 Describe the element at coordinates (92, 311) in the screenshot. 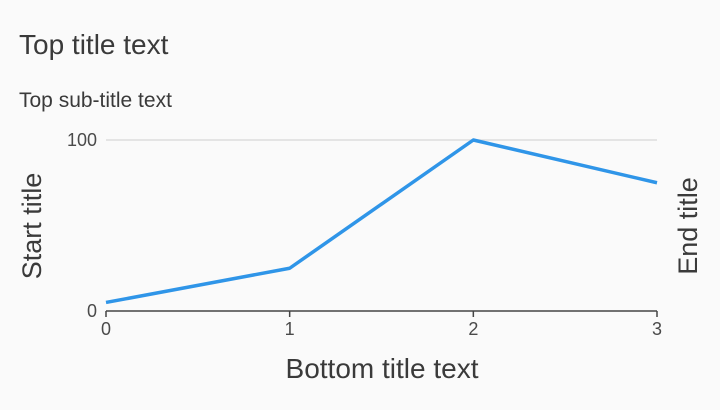

I see `y-tick-label-0: 0` at that location.